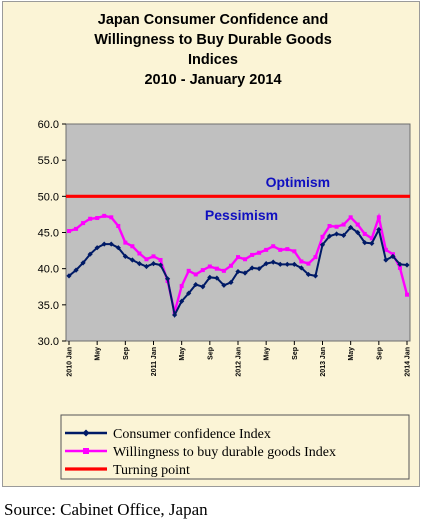 Image resolution: width=430 pixels, height=530 pixels. What do you see at coordinates (106, 509) in the screenshot?
I see `source-note: Source: Cabinet Office, Japan` at bounding box center [106, 509].